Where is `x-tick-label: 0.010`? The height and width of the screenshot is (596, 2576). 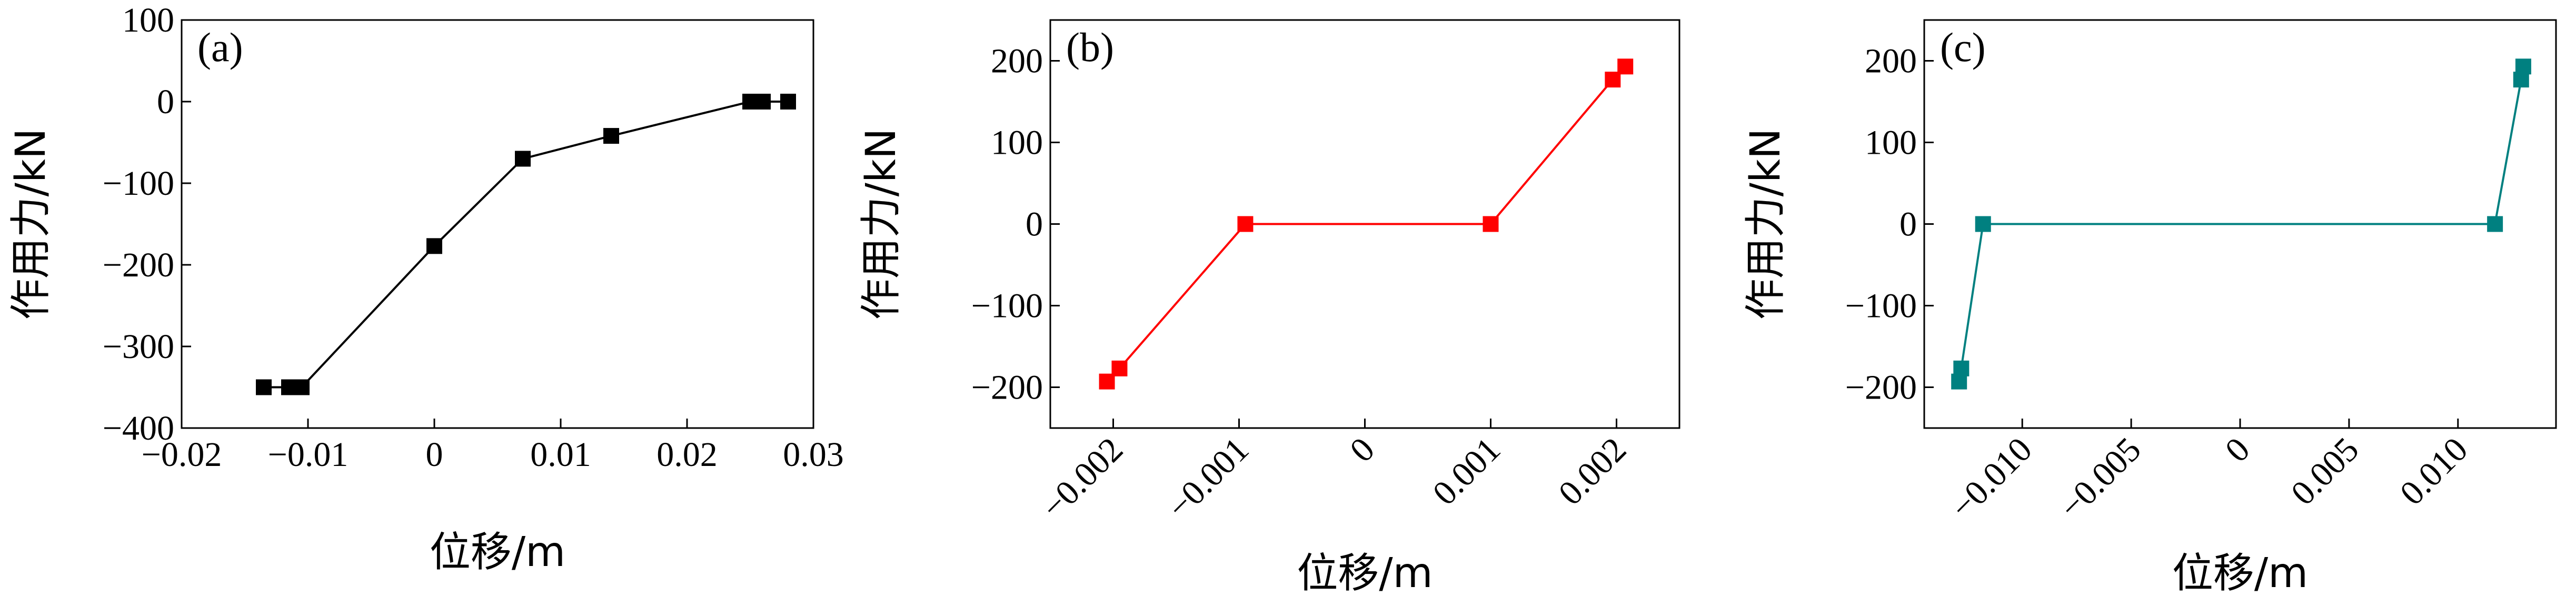
x-tick-label: 0.010 is located at coordinates (2434, 471).